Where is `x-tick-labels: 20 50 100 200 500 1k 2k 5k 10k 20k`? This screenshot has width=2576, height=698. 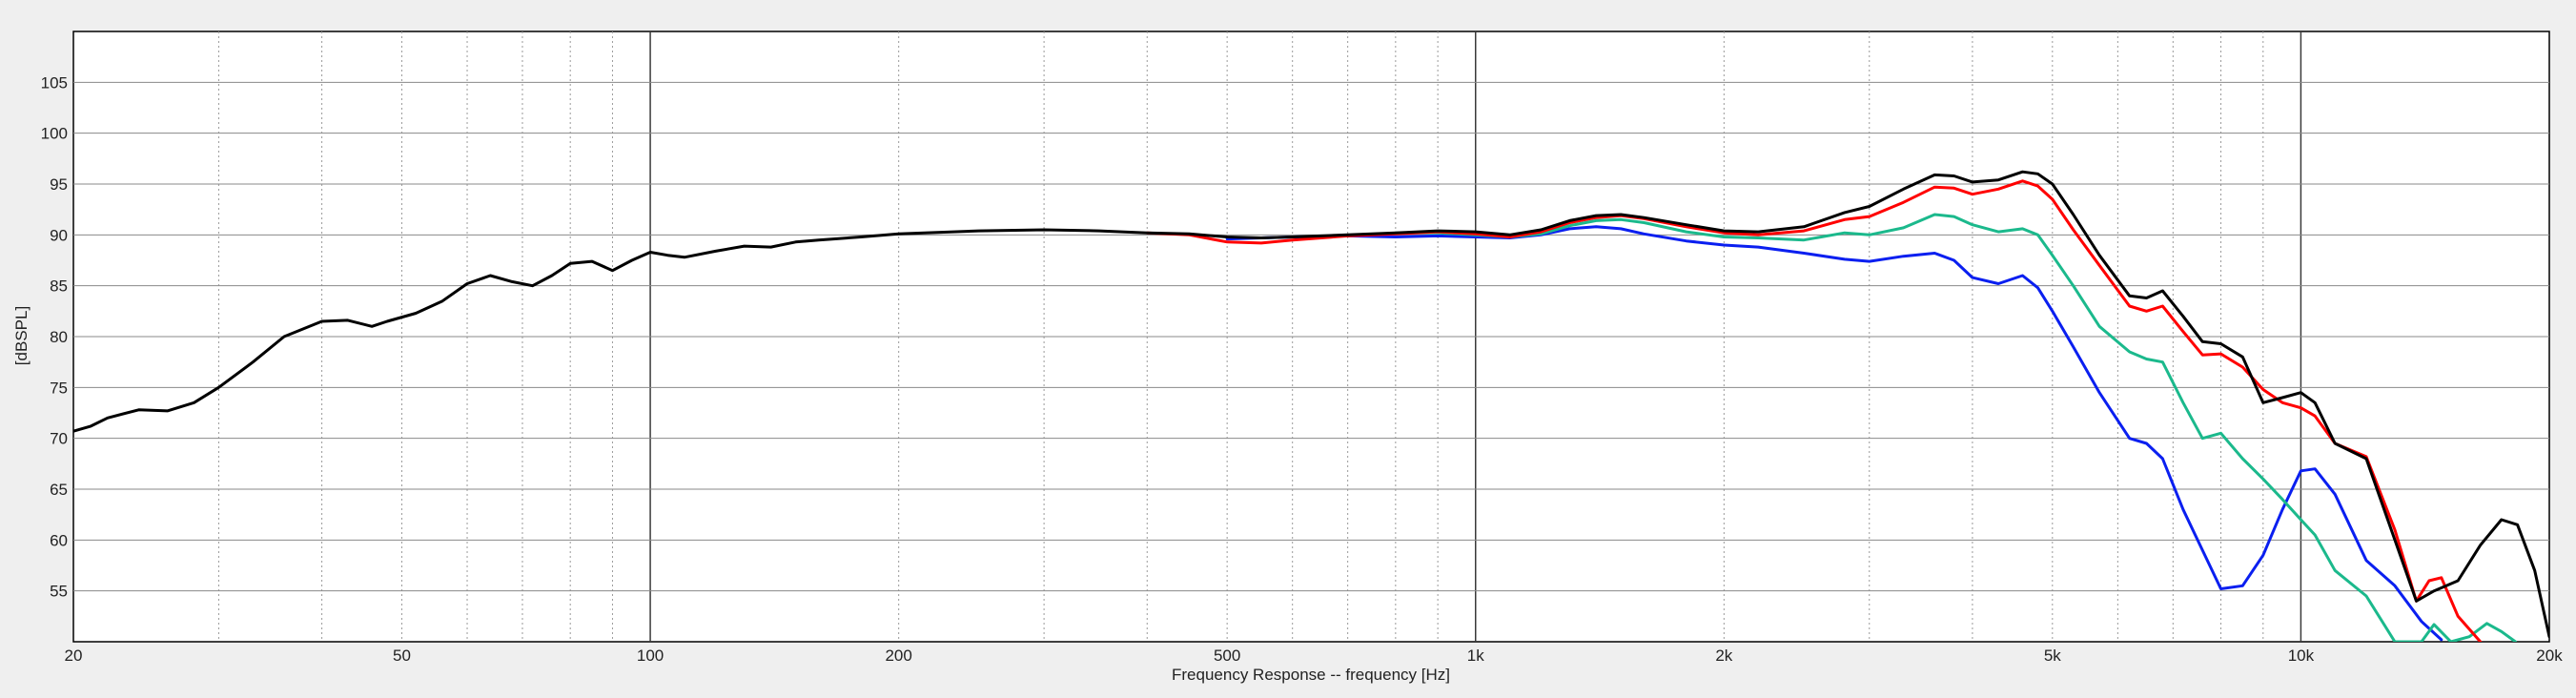
x-tick-labels: 20 50 100 200 500 1k 2k 5k 10k 20k is located at coordinates (1314, 656).